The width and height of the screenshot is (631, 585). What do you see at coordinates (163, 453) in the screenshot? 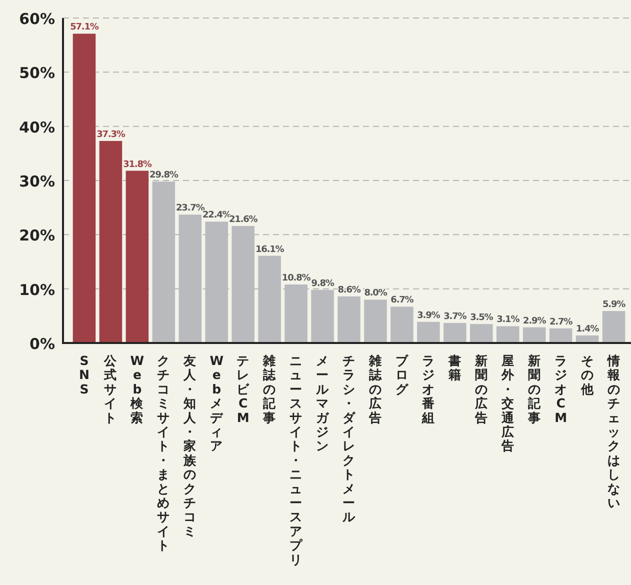
I see `category-label: クチコミサイト・まとめサイト` at bounding box center [163, 453].